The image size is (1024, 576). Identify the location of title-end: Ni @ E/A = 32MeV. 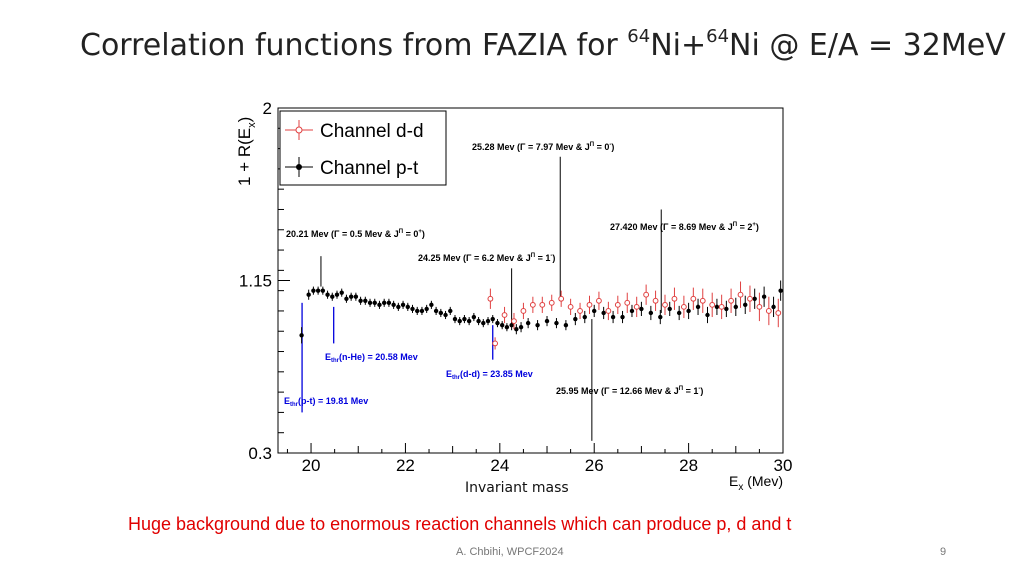
(867, 45).